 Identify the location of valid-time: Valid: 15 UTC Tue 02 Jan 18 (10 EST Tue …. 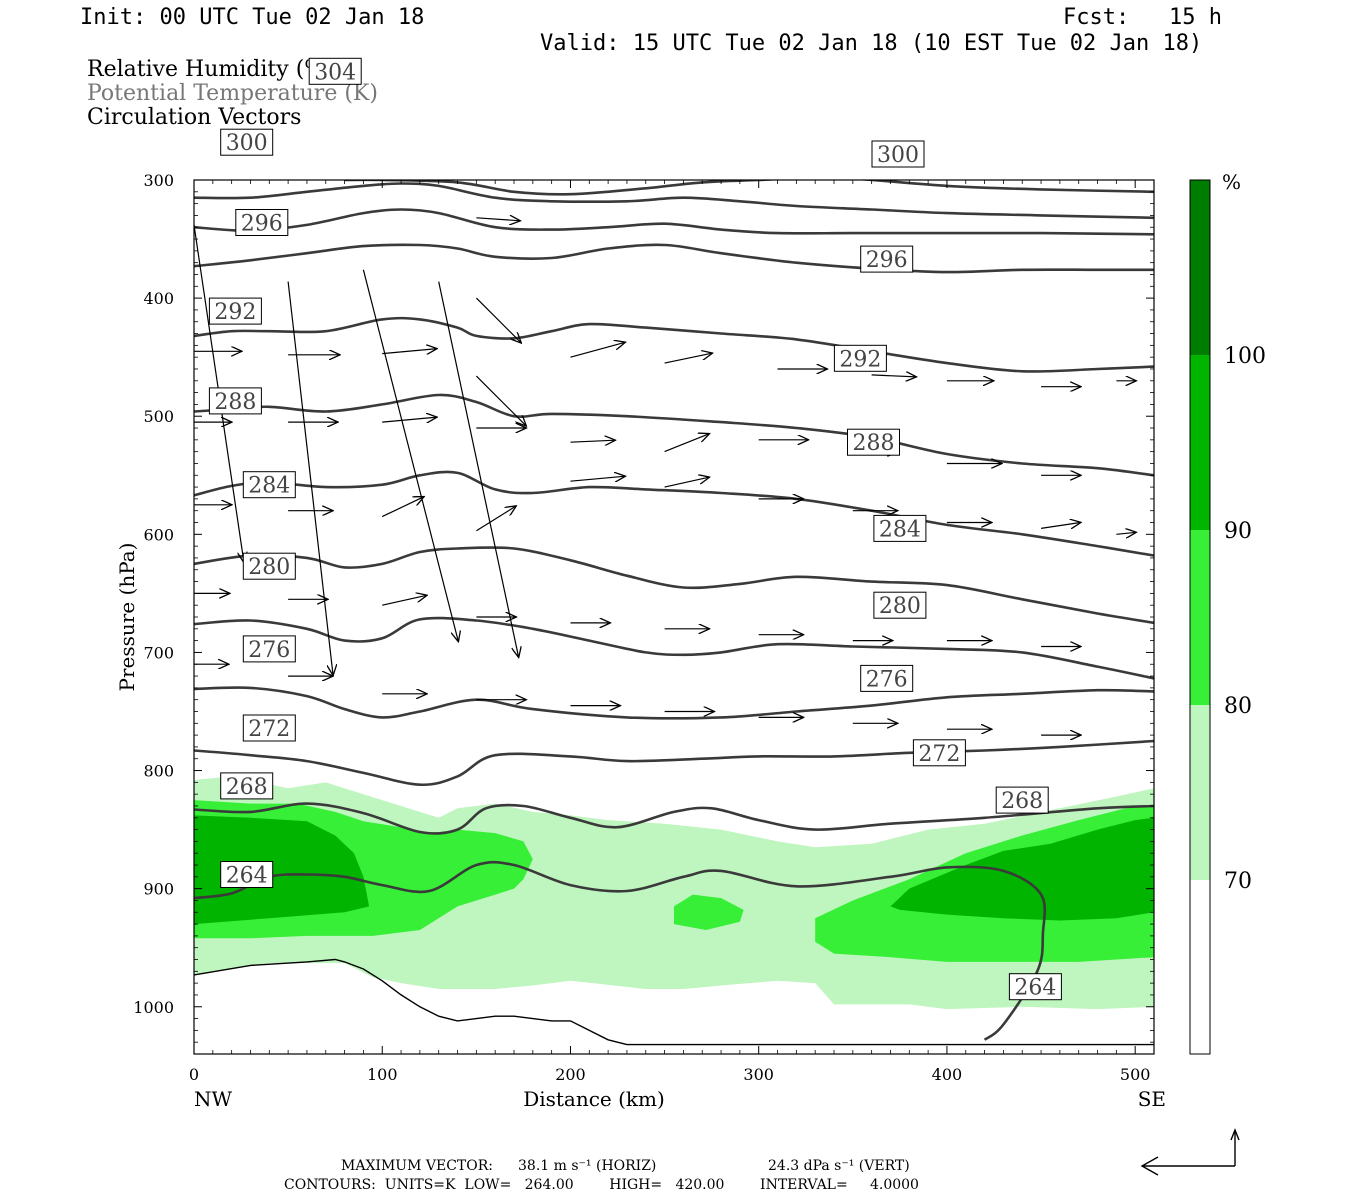
(871, 43).